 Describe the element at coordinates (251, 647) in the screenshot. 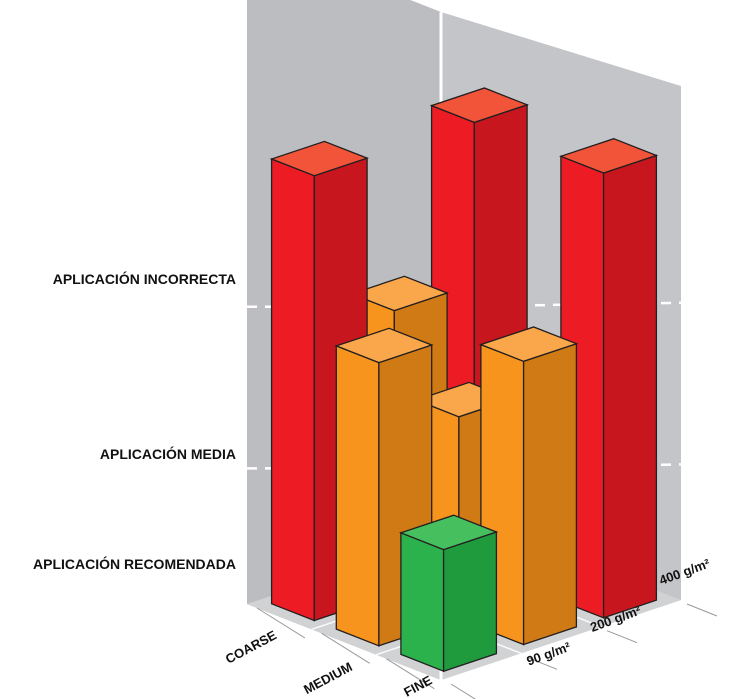

I see `category-label-coarse: COARSE` at that location.